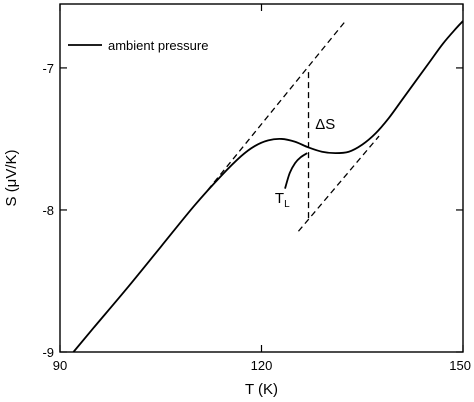  I want to click on y-tick-label: -7, so click(48, 68).